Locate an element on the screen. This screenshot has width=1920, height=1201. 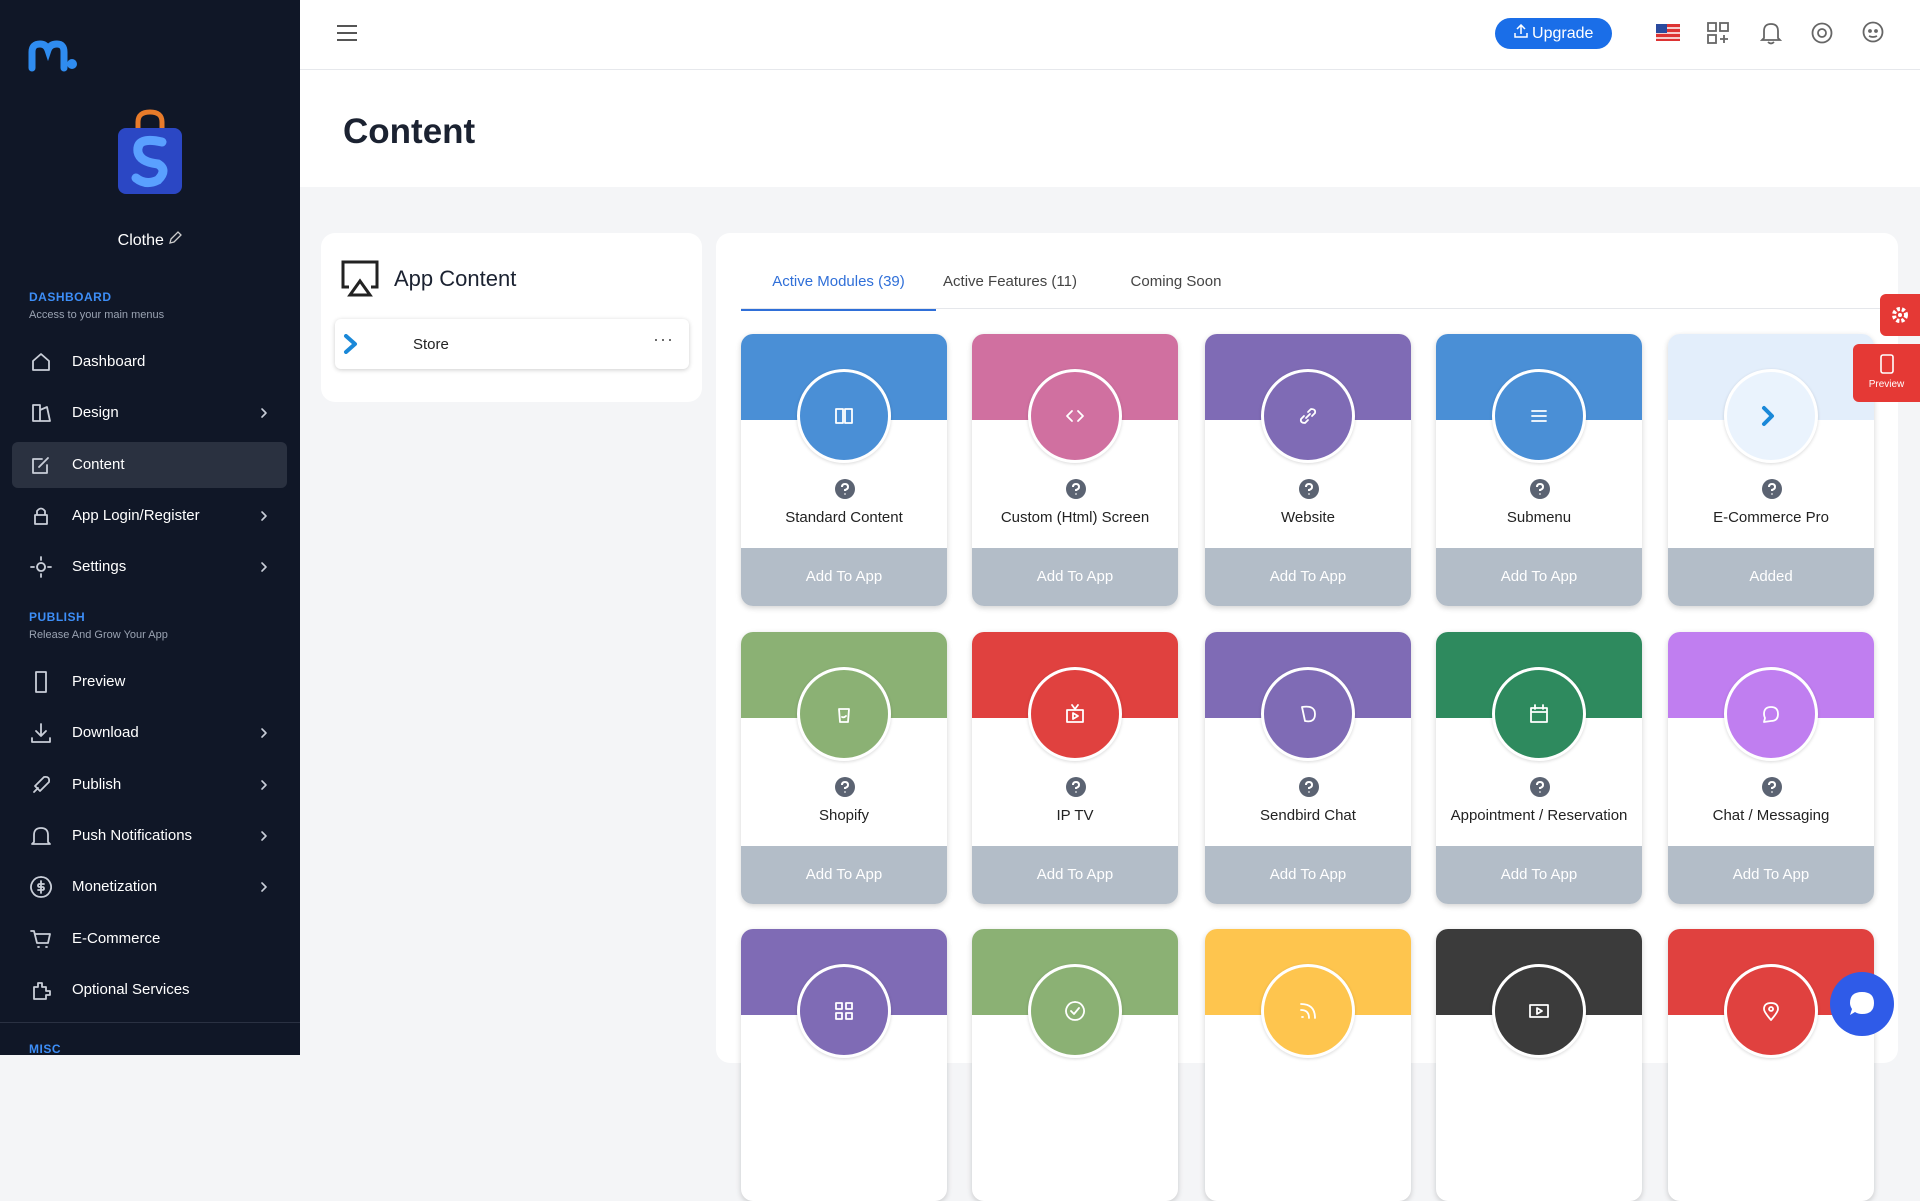
nav-item: Dashboard is located at coordinates (149, 362).